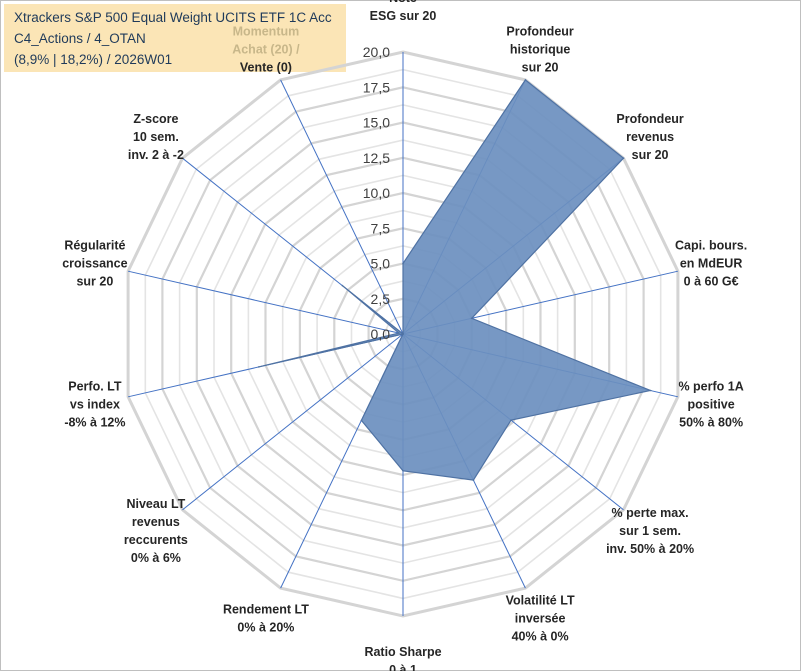 The height and width of the screenshot is (671, 801). Describe the element at coordinates (80, 38) in the screenshot. I see `chart-subtitle: C4_Actions / 4_OTAN` at that location.